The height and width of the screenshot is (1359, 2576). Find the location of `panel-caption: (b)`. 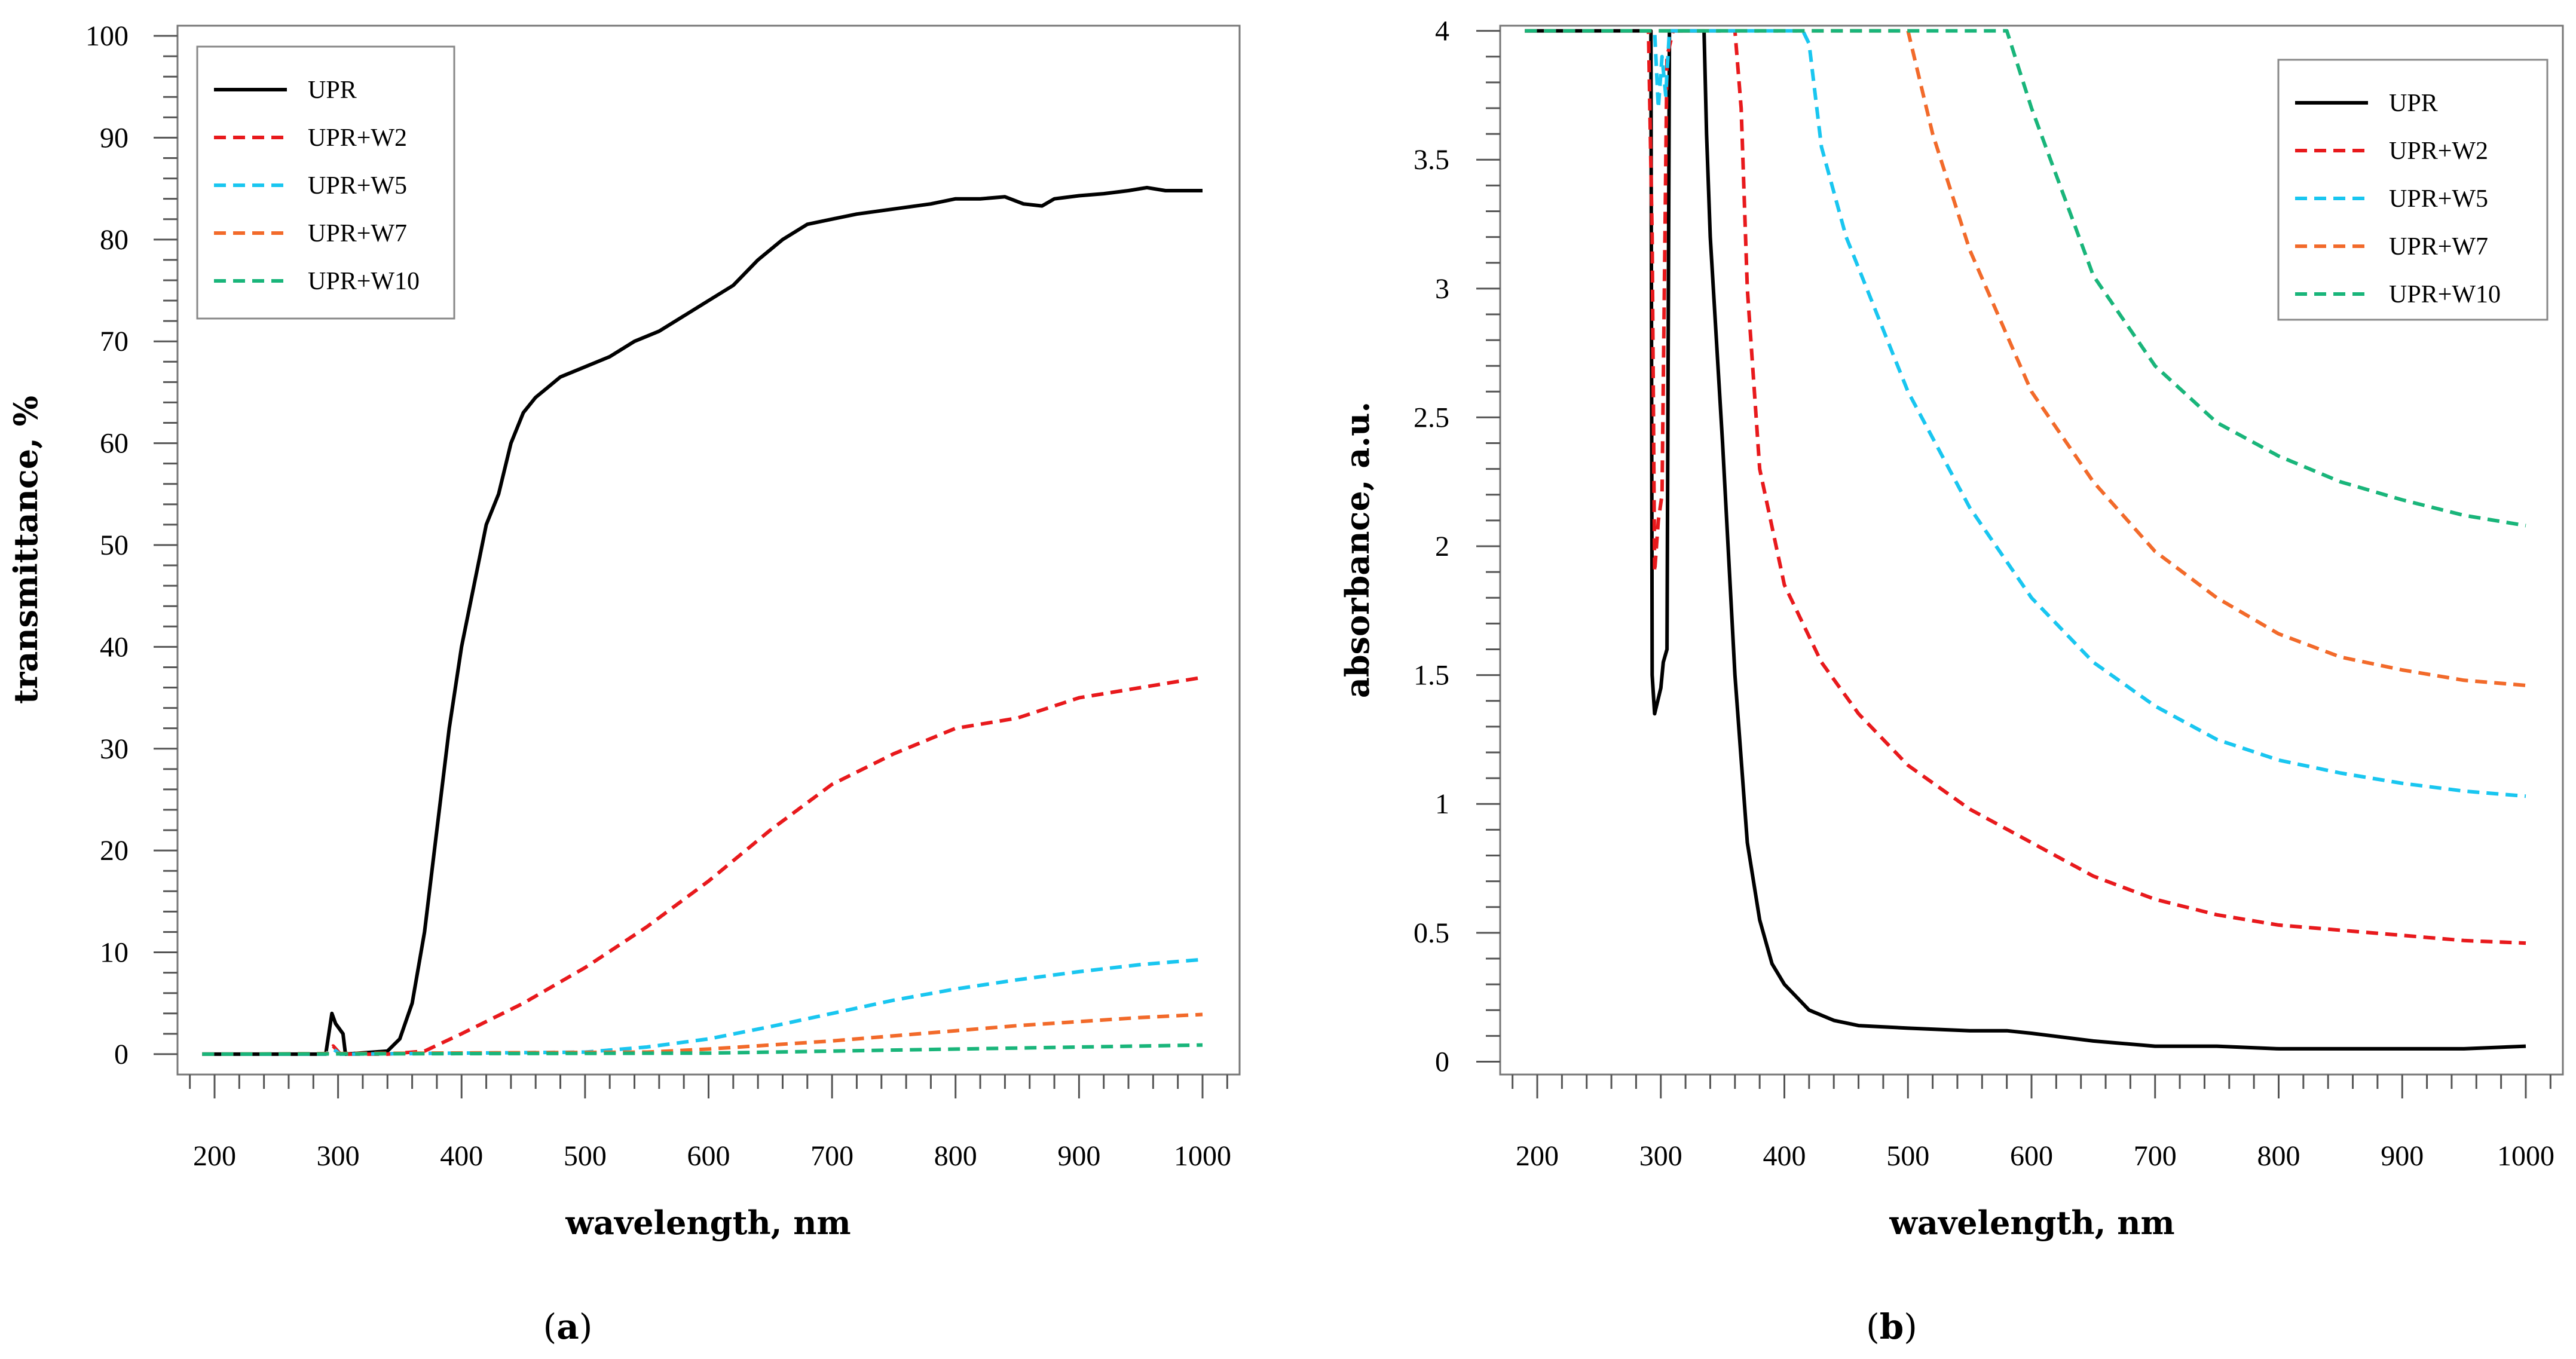

panel-caption: (b) is located at coordinates (1891, 1327).